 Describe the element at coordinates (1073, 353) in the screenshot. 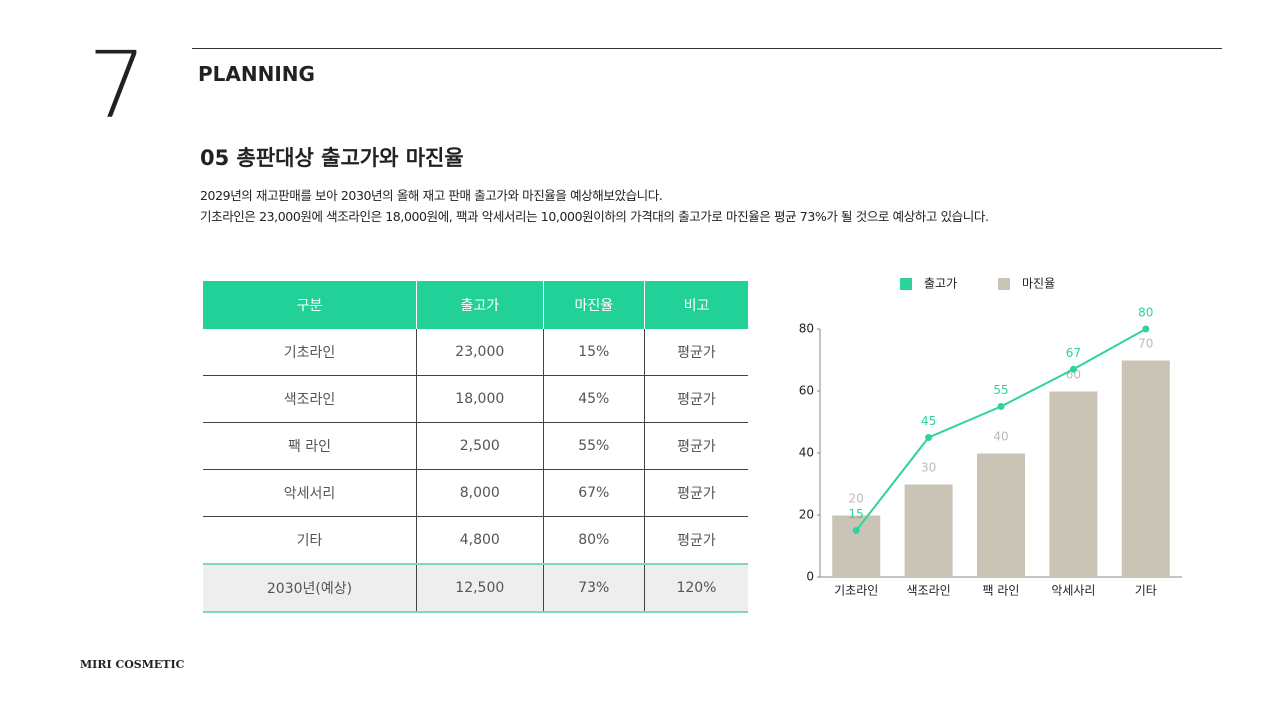

I see `data-label: 67` at that location.